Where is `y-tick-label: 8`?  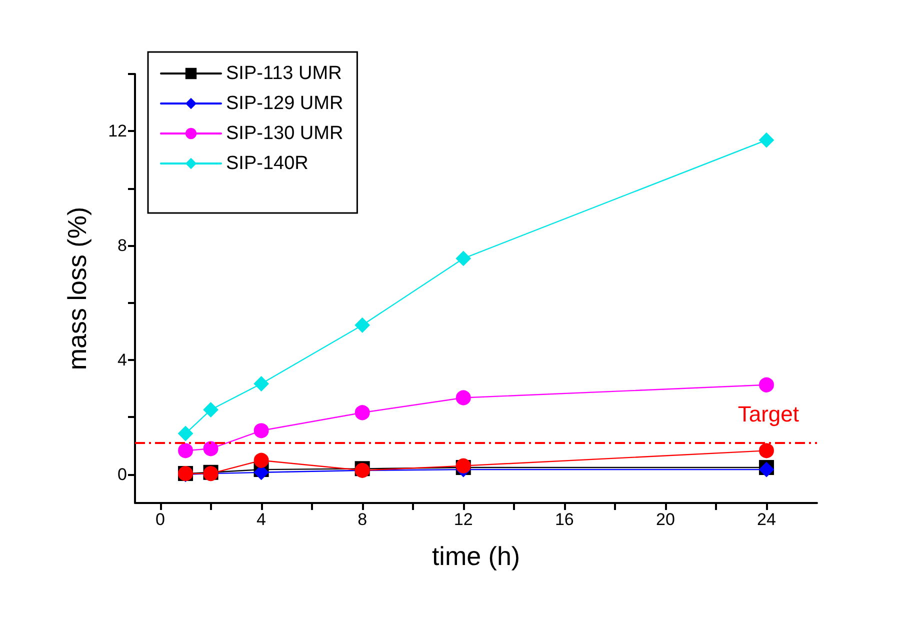
y-tick-label: 8 is located at coordinates (122, 246).